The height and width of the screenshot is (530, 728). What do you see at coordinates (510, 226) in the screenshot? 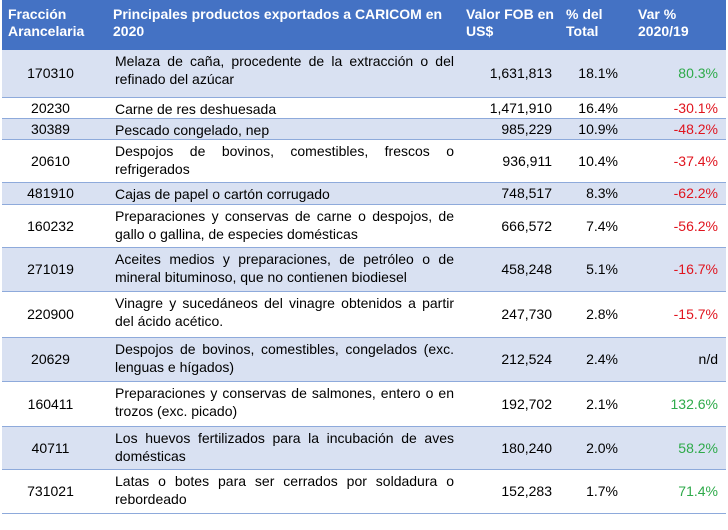
I see `fob-value-cell: 666,572` at bounding box center [510, 226].